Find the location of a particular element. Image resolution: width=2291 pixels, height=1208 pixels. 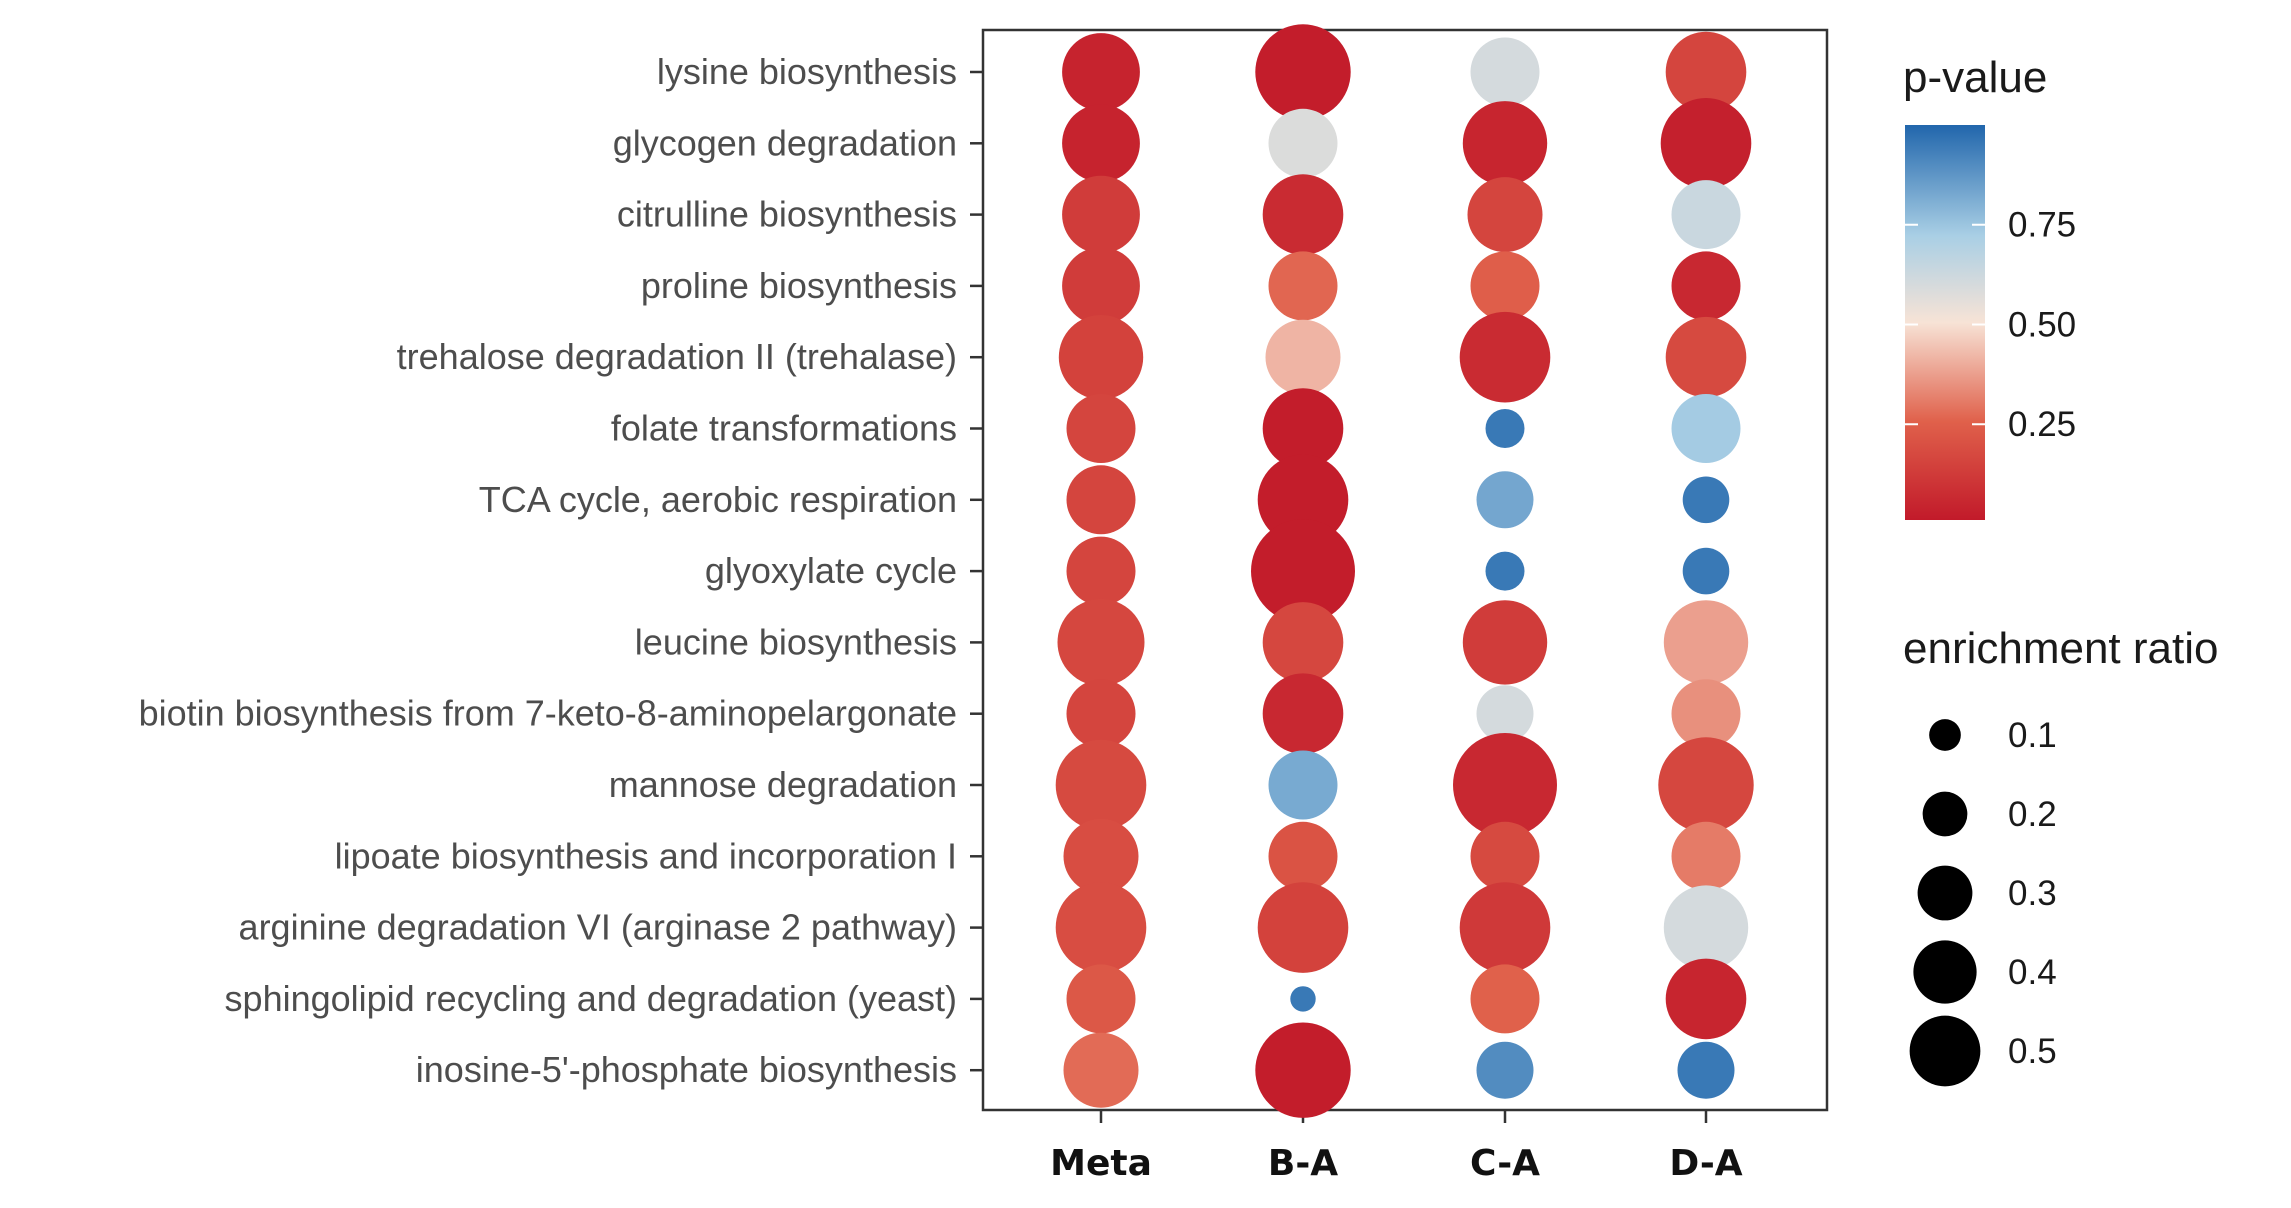

y-axis-label: folate transformations is located at coordinates (784, 428).